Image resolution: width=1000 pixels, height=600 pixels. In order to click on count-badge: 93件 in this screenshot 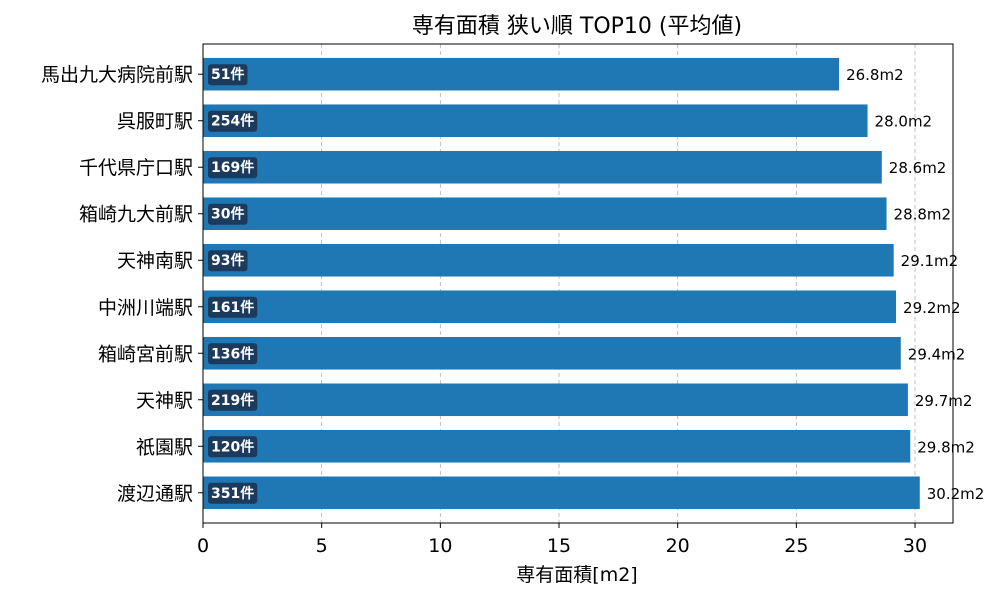, I will do `click(228, 261)`.